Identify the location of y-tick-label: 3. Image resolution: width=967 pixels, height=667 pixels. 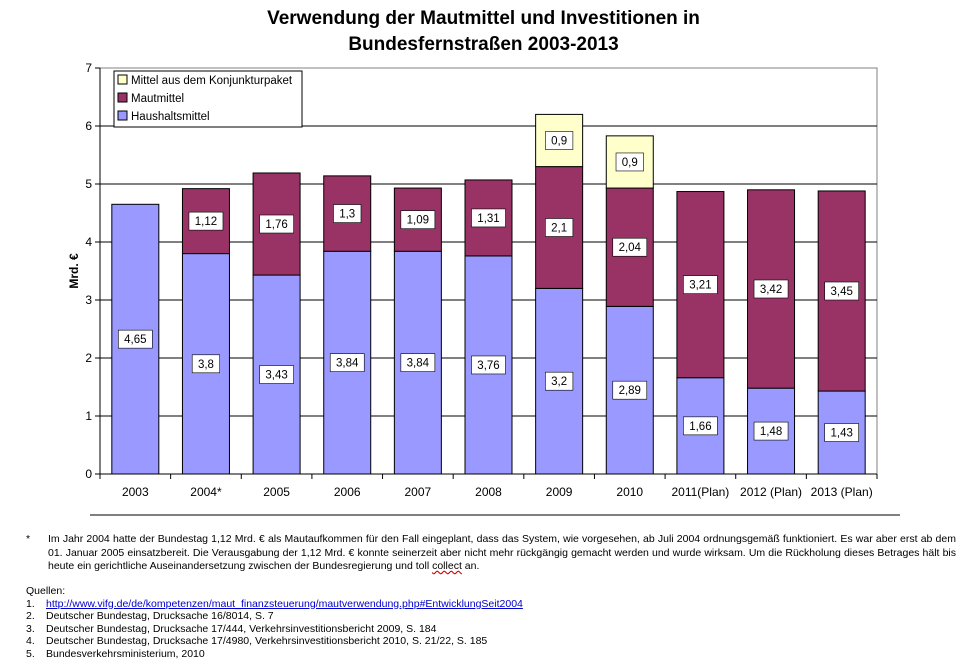
(88, 300).